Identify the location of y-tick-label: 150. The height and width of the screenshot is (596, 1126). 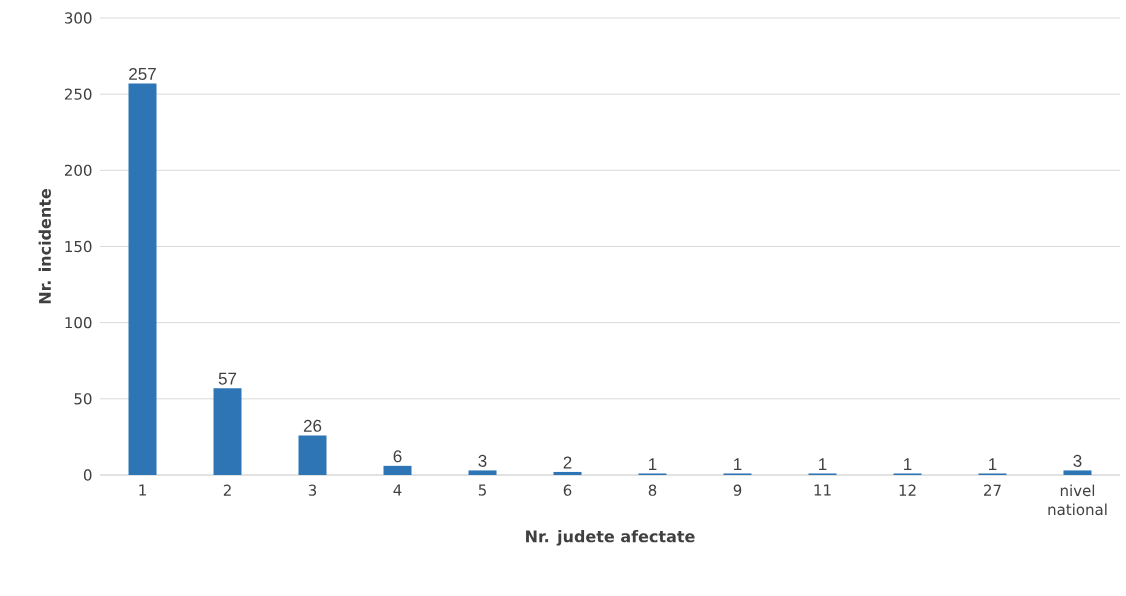
(78, 246).